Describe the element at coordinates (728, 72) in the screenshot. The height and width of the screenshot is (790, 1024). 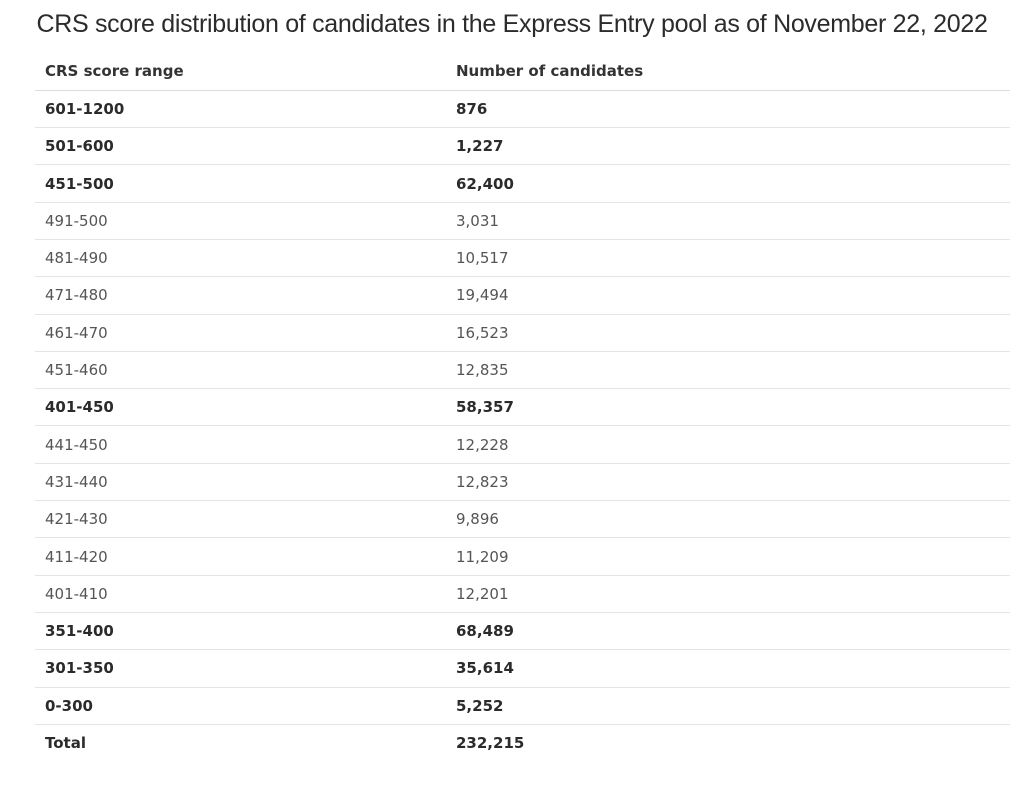
I see `column-header-candidates: Number of candidates` at that location.